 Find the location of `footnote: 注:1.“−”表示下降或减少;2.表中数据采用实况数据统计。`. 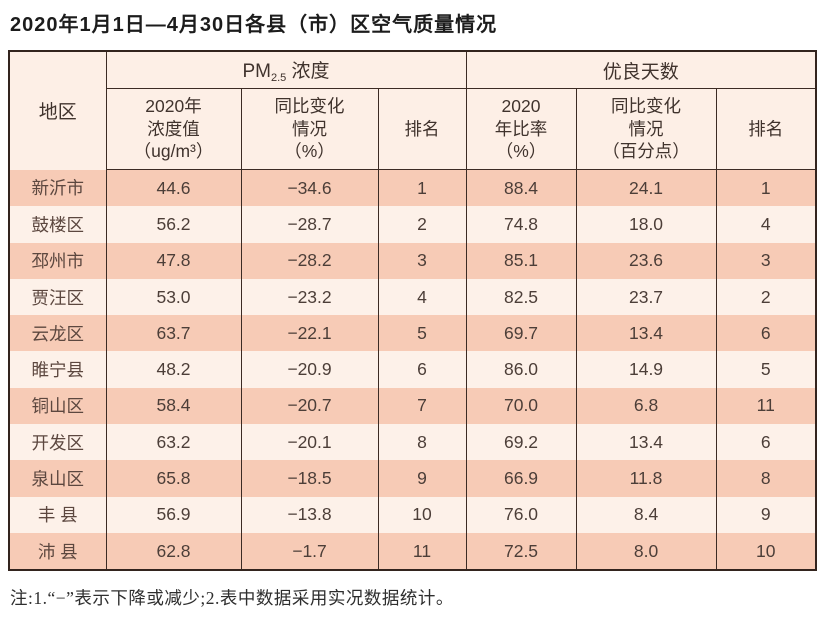

footnote: 注:1.“−”表示下降或减少;2.表中数据采用实况数据统计。 is located at coordinates (232, 598).